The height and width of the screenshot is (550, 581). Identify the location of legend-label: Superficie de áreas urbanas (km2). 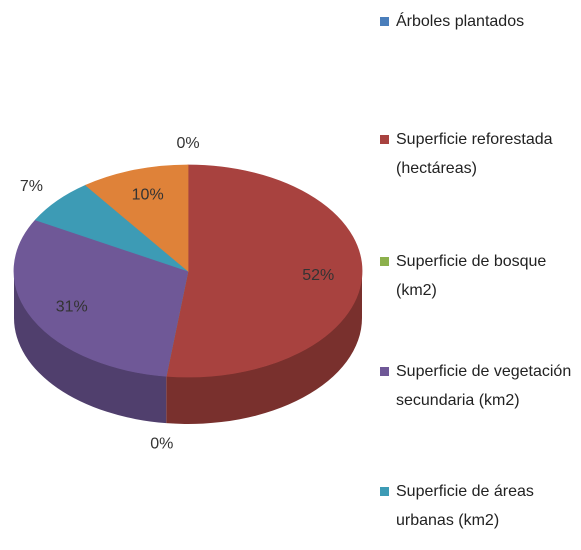
(465, 506).